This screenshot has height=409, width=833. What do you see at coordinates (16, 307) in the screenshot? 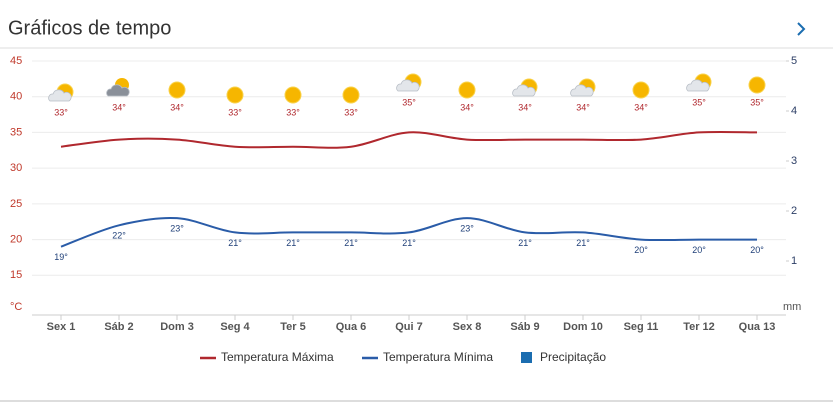
I see `y-unit-label: °C` at bounding box center [16, 307].